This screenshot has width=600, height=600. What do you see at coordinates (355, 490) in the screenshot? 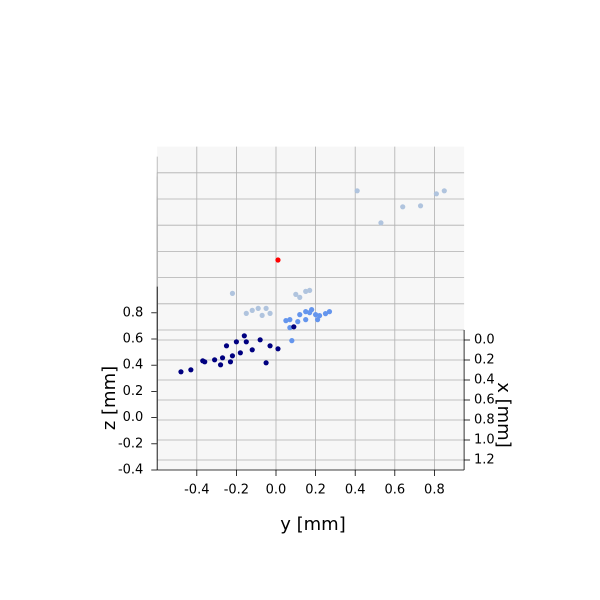
I see `y-tick-label: 0.4` at bounding box center [355, 490].